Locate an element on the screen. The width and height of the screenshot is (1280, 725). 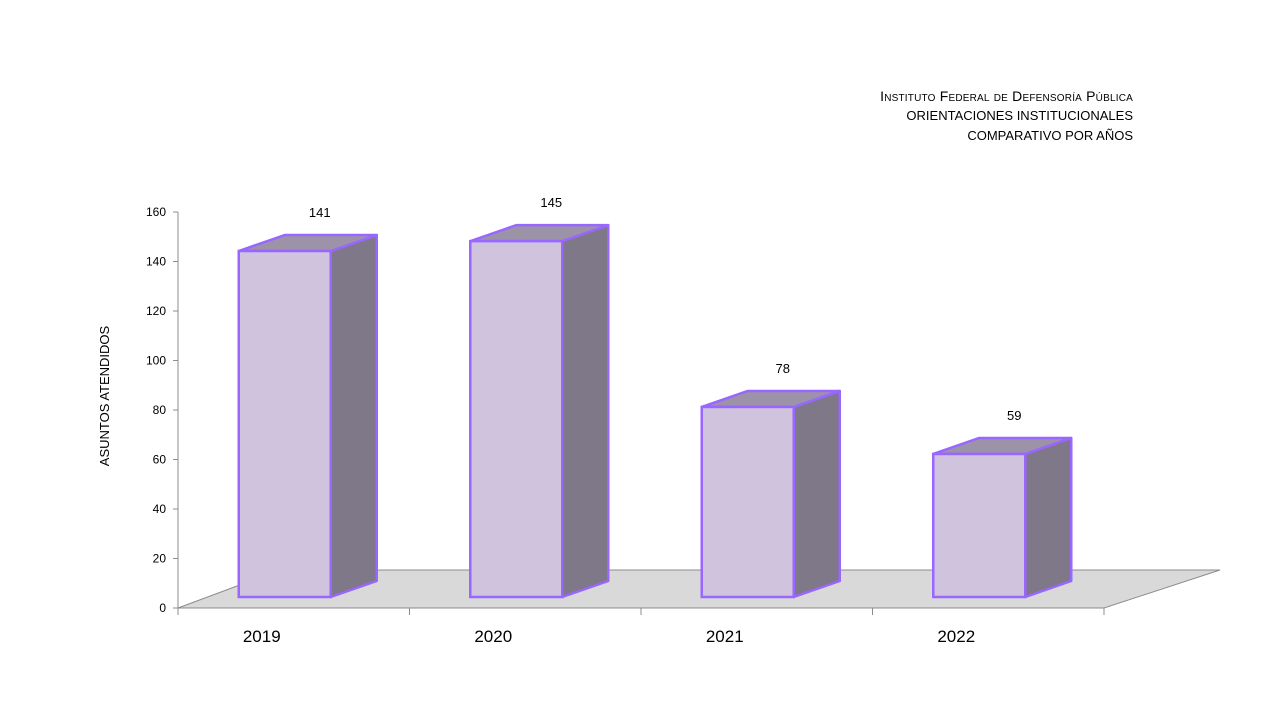
x-tick-label: 2022 is located at coordinates (956, 636).